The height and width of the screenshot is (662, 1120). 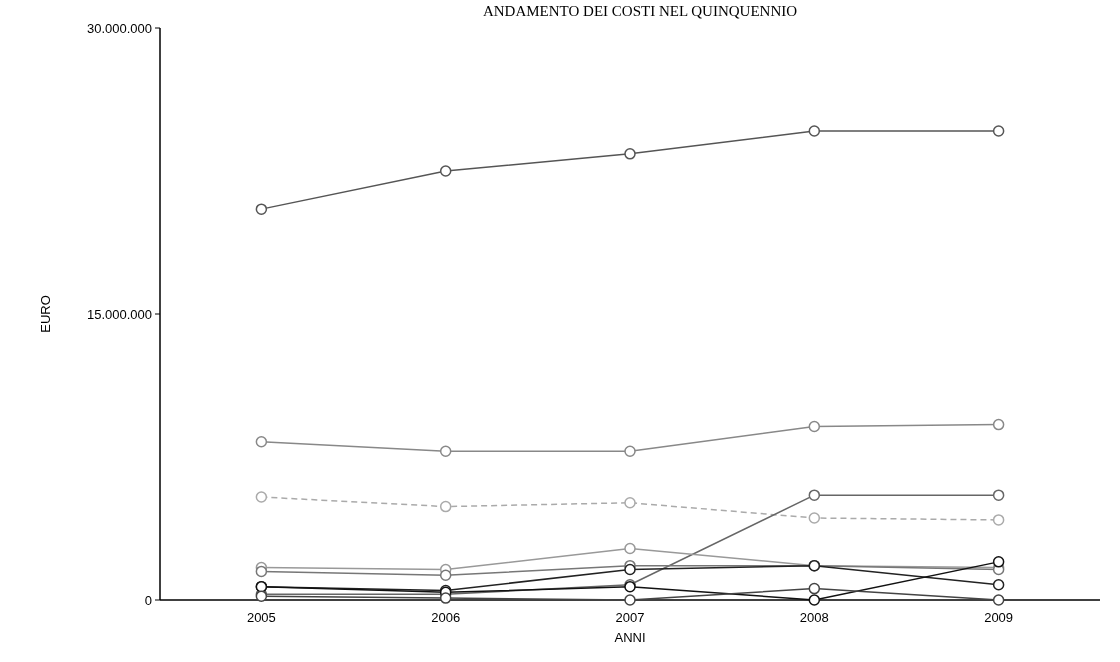 I want to click on x-tick-label: 2008, so click(x=814, y=617).